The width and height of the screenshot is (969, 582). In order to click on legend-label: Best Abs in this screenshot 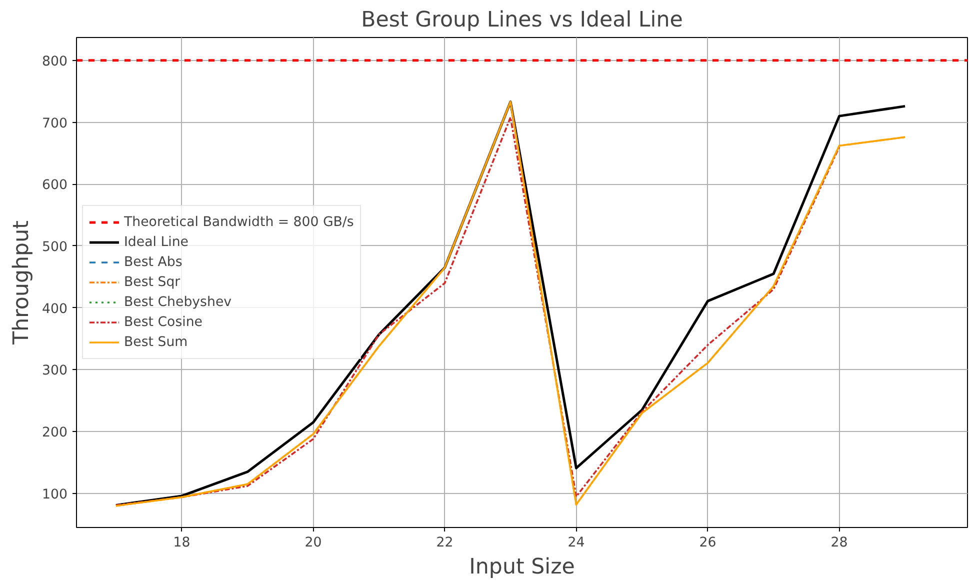, I will do `click(153, 262)`.